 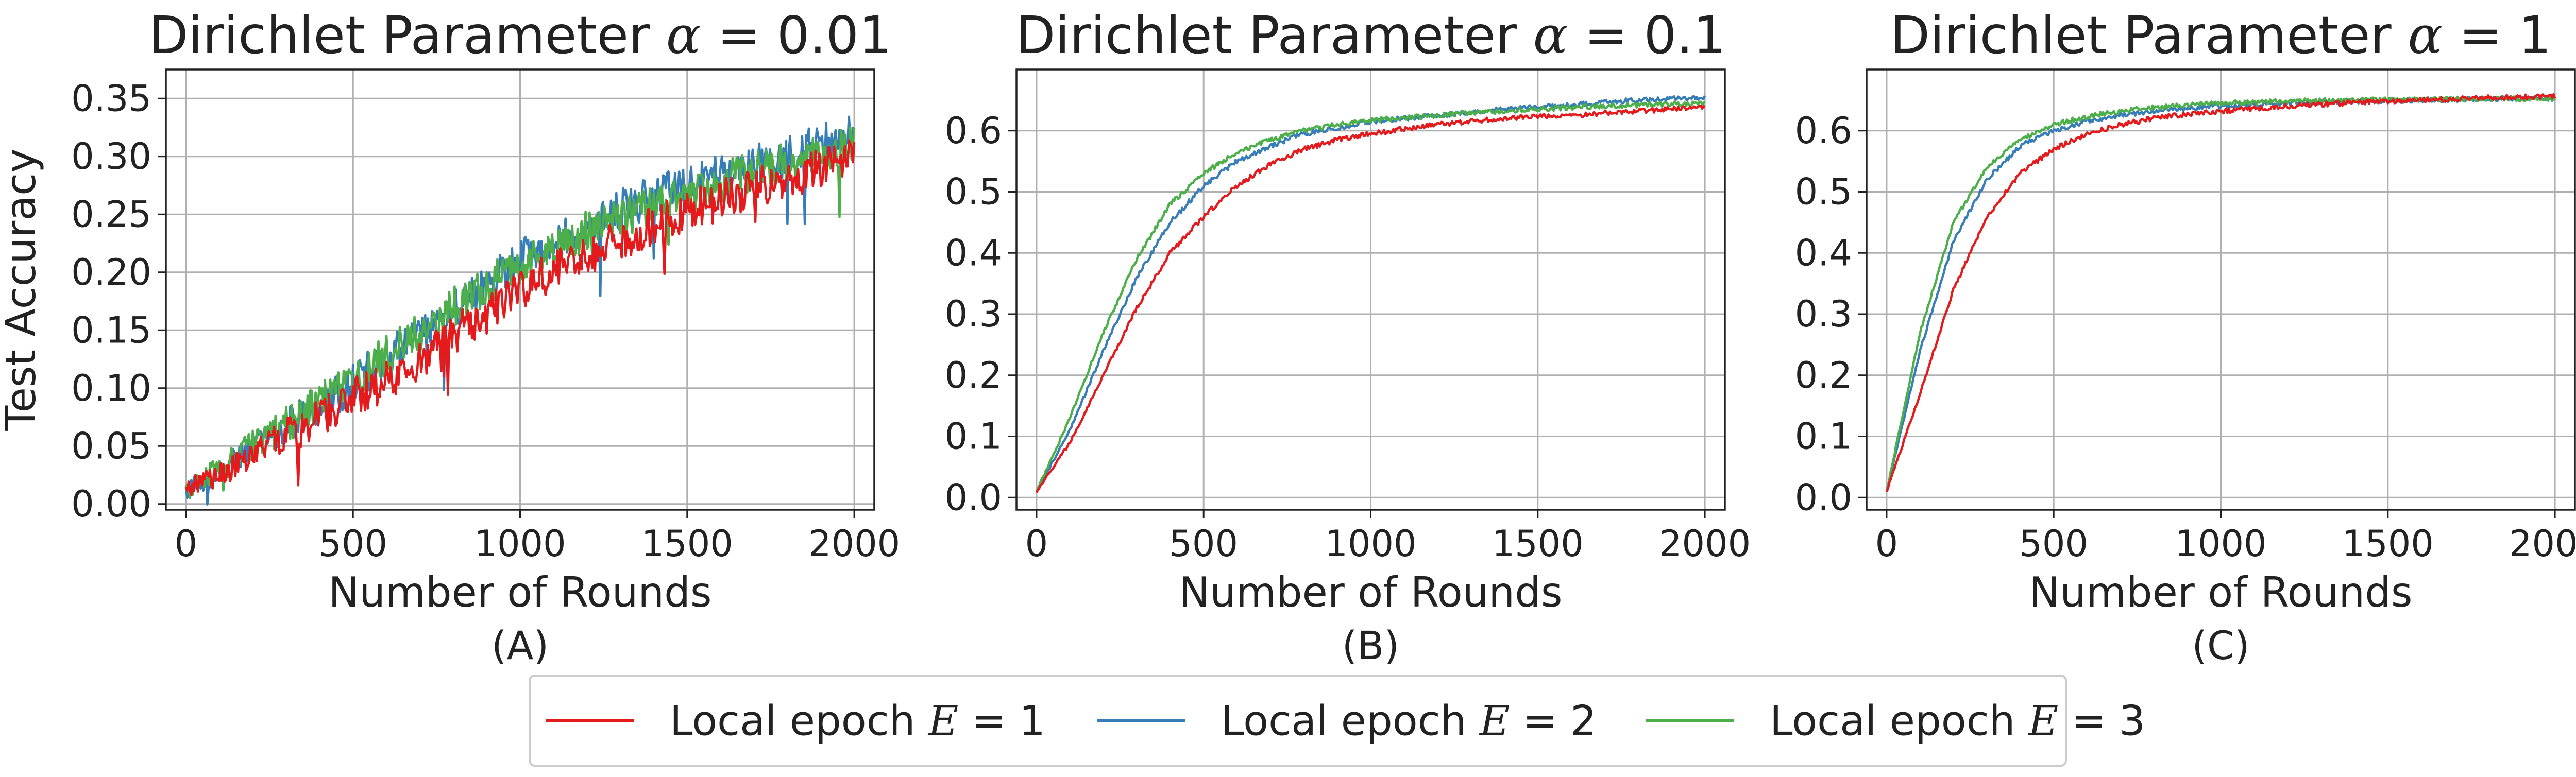 What do you see at coordinates (2220, 35) in the screenshot?
I see `chart-title: Dirichlet Parameter α = 1` at bounding box center [2220, 35].